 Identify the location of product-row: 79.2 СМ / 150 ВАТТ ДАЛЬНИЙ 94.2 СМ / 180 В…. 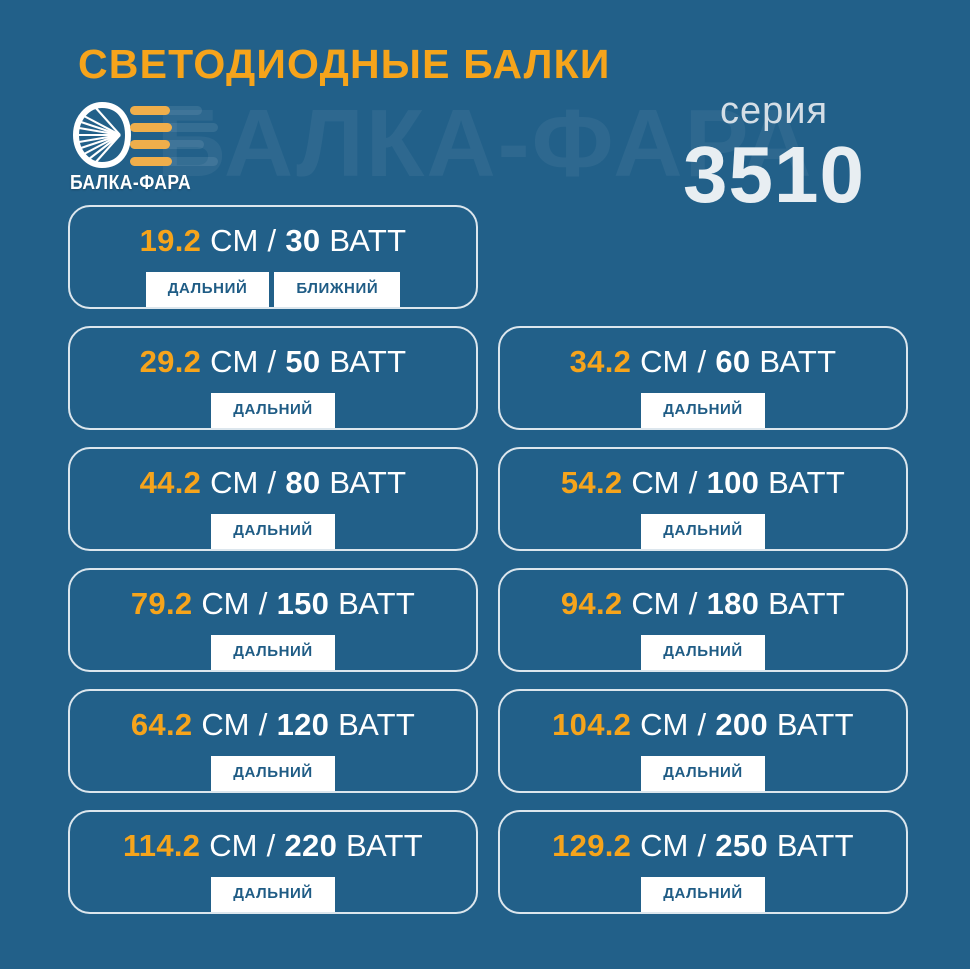
(488, 620).